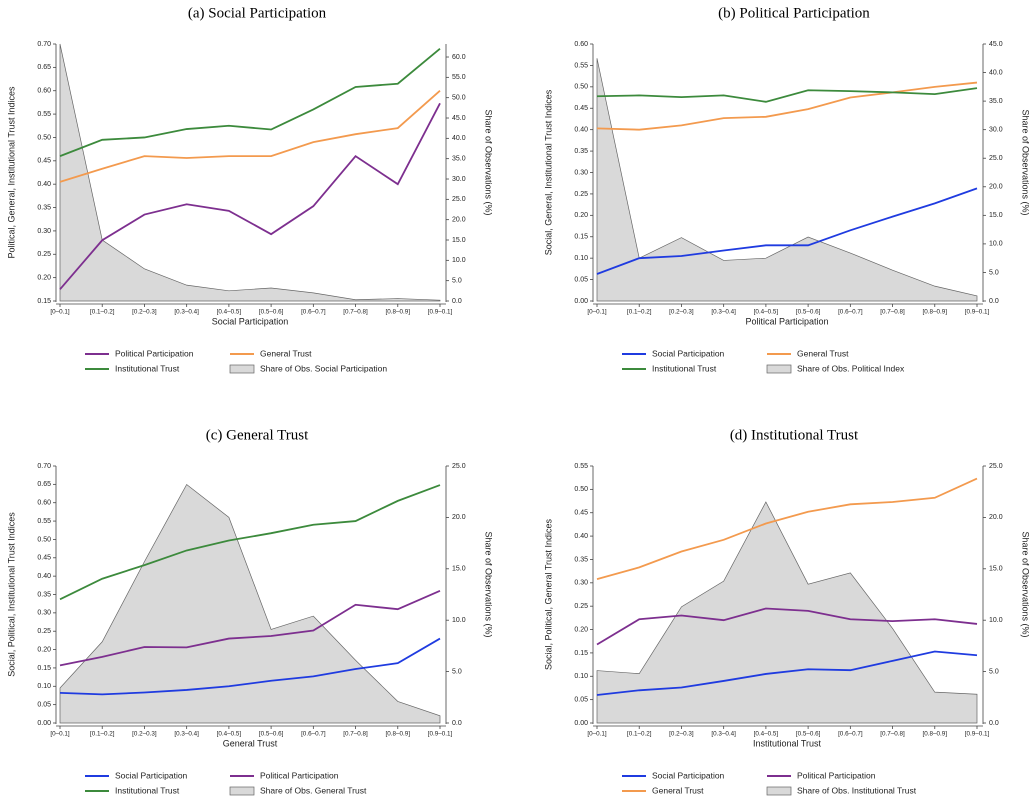 This screenshot has height=802, width=1030. What do you see at coordinates (836, 775) in the screenshot?
I see `legend-label: Political Participation` at bounding box center [836, 775].